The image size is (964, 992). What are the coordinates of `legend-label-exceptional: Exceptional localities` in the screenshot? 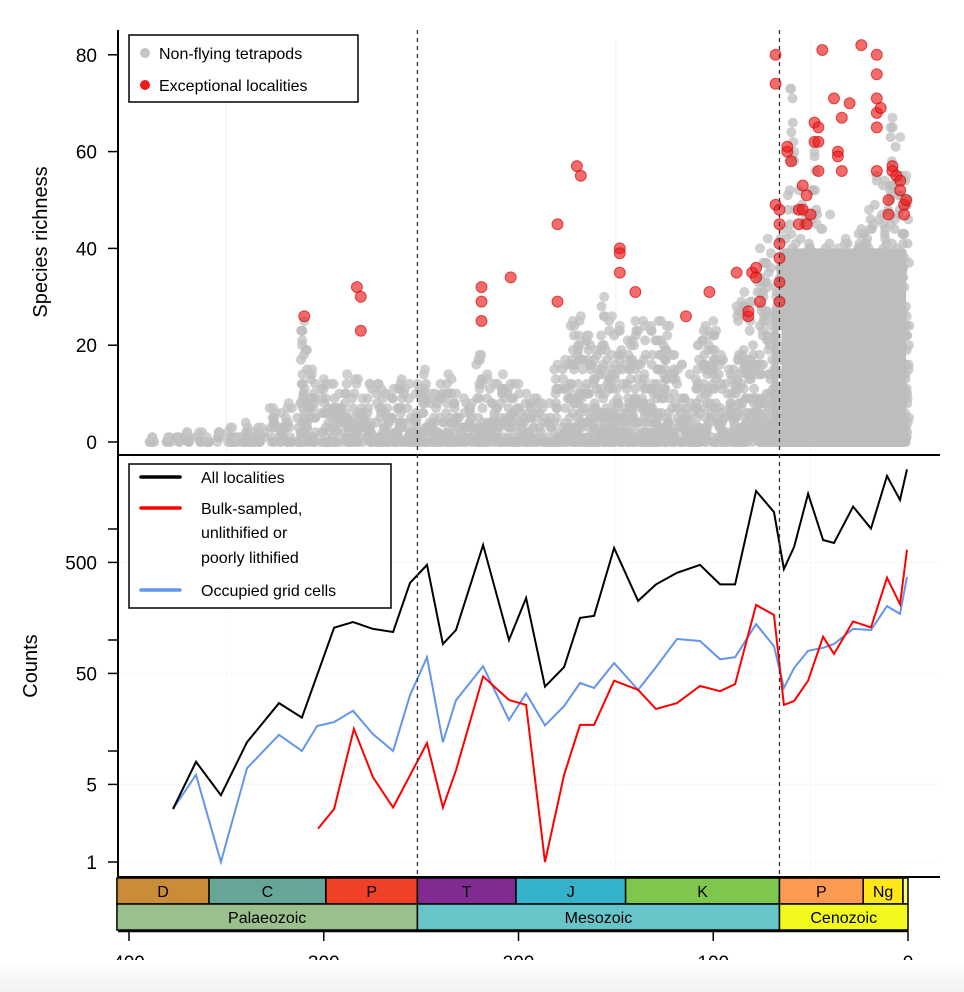 It's located at (233, 86).